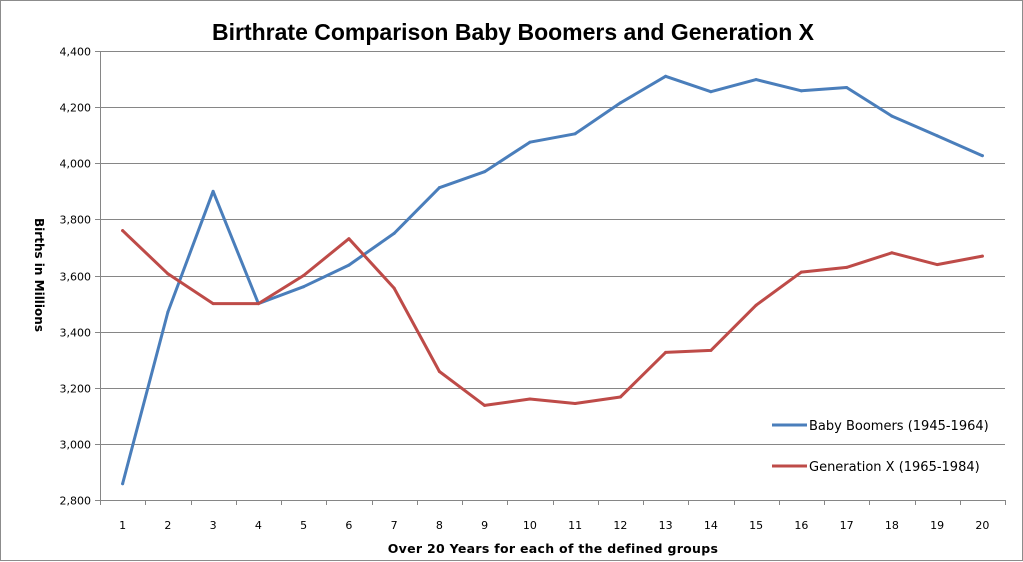 This screenshot has height=562, width=1023. Describe the element at coordinates (39, 275) in the screenshot. I see `y-axis-label: Births in Millions` at that location.